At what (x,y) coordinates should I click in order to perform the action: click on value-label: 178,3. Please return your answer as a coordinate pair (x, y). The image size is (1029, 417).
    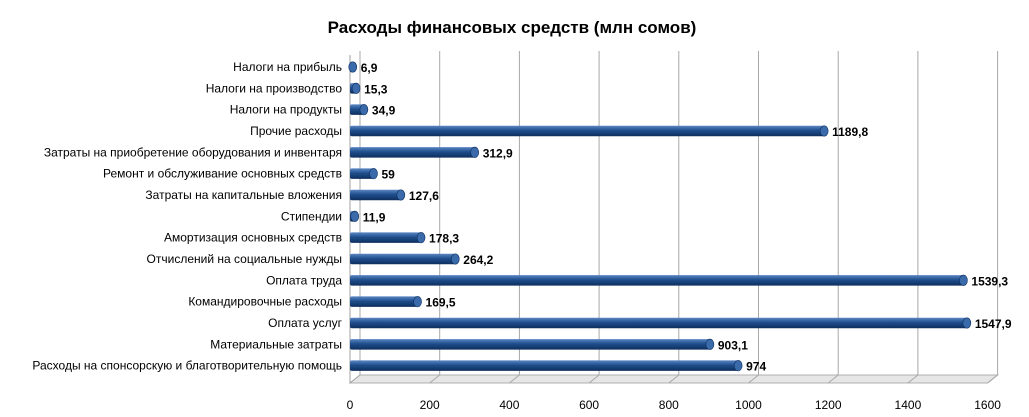
    Looking at the image, I should click on (444, 239).